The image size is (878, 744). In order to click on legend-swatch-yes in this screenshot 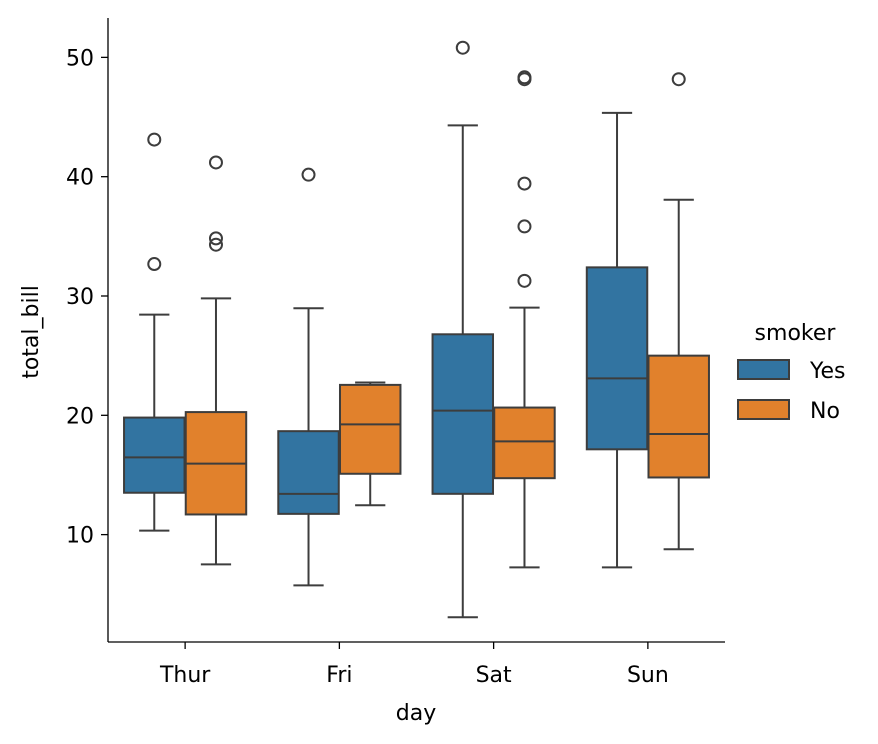, I will do `click(763, 369)`.